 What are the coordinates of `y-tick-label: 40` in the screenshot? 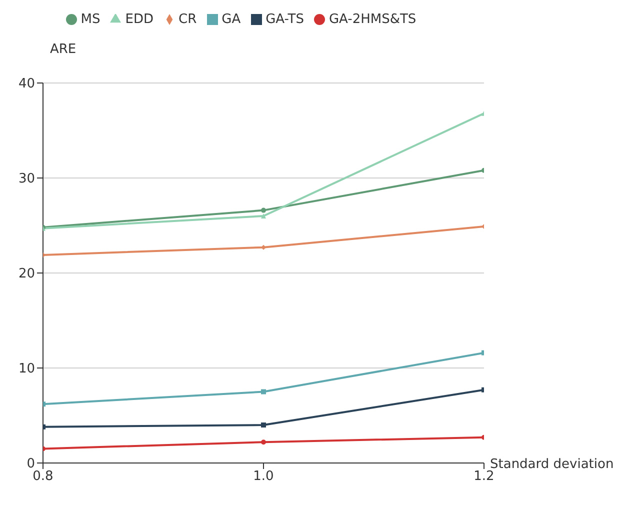 It's located at (26, 84).